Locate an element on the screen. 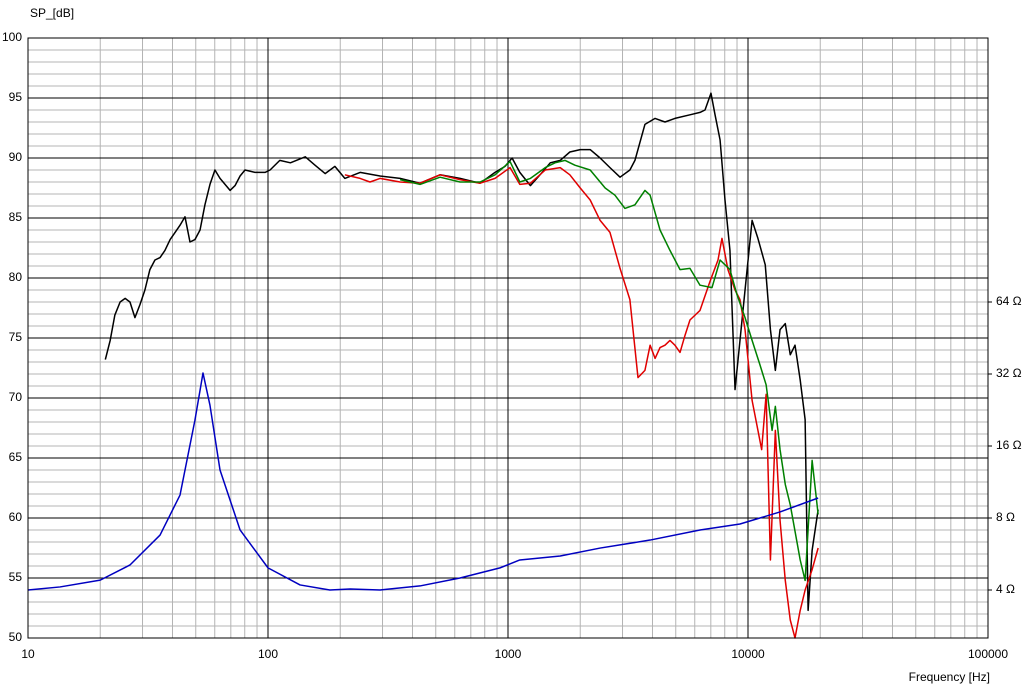 This screenshot has width=1024, height=689. x-tick-label: 10000 is located at coordinates (748, 654).